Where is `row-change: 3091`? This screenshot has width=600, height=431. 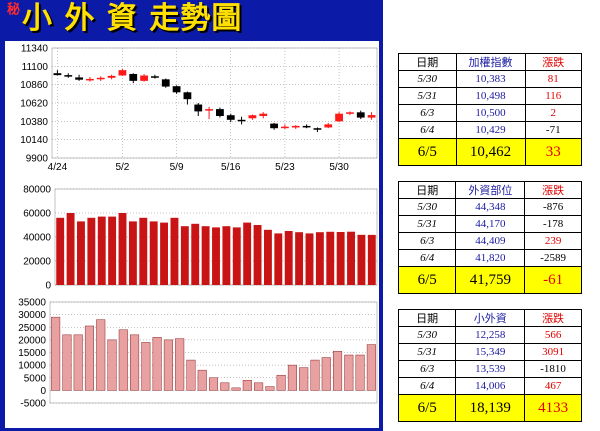
row-change: 3091 is located at coordinates (553, 352).